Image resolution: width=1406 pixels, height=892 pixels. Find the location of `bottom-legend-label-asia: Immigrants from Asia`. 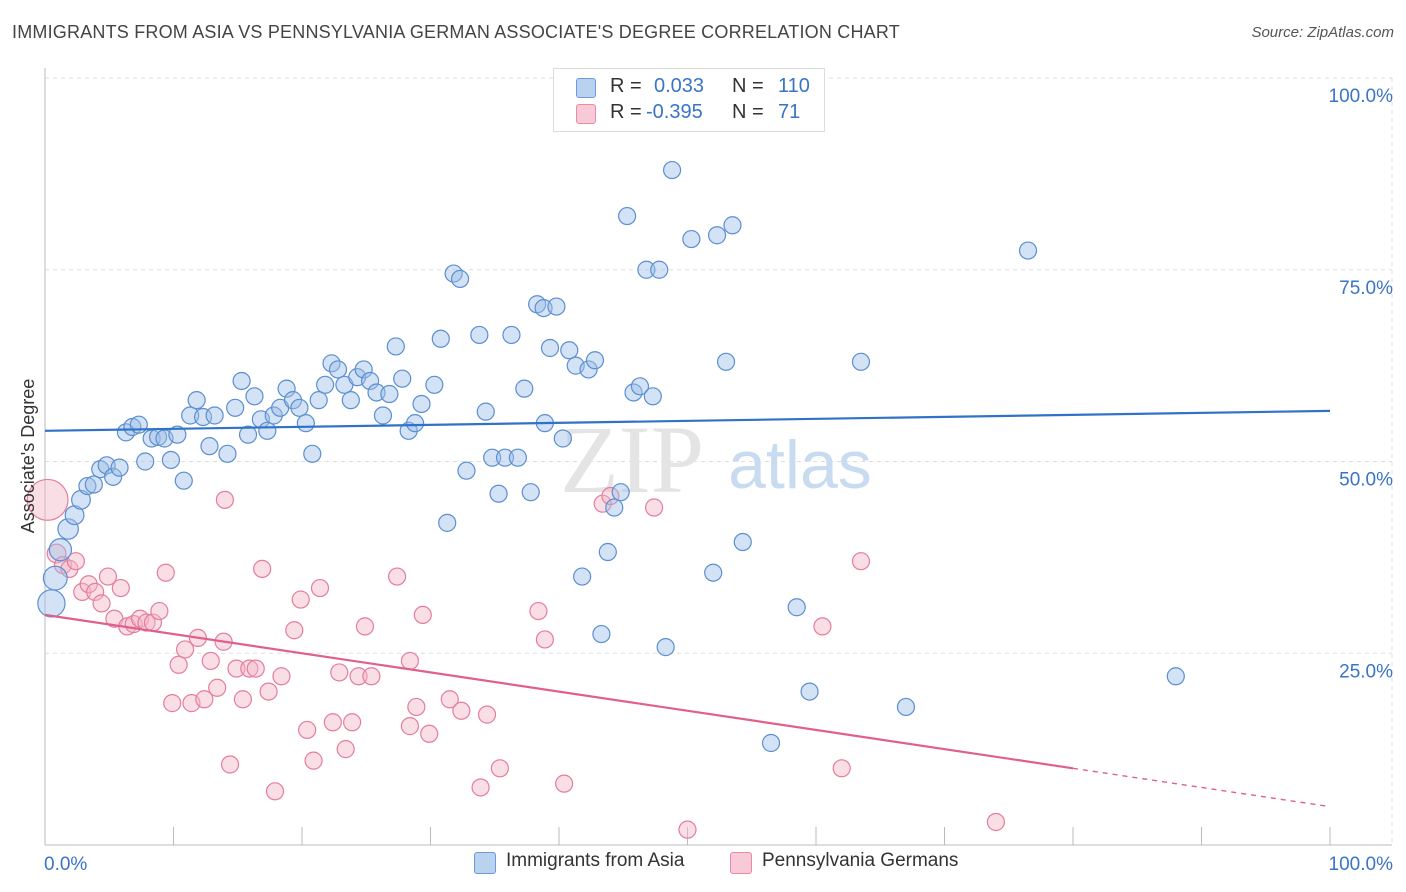

bottom-legend-label-asia: Immigrants from Asia is located at coordinates (595, 860).